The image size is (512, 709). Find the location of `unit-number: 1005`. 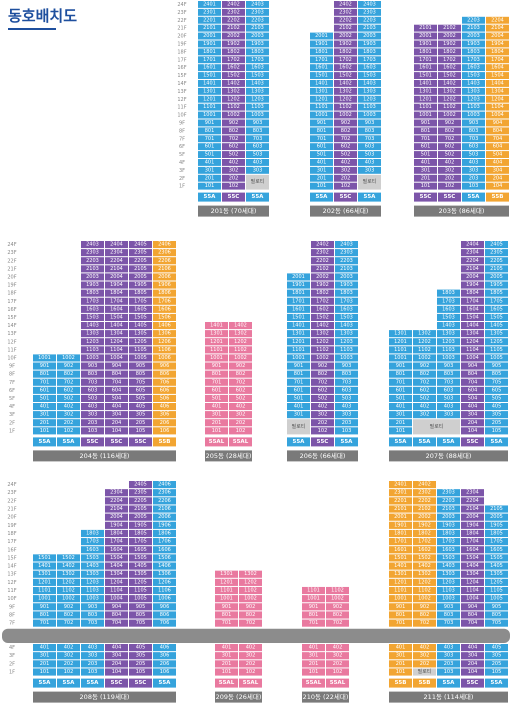

unit-number: 1005 is located at coordinates (140, 358).